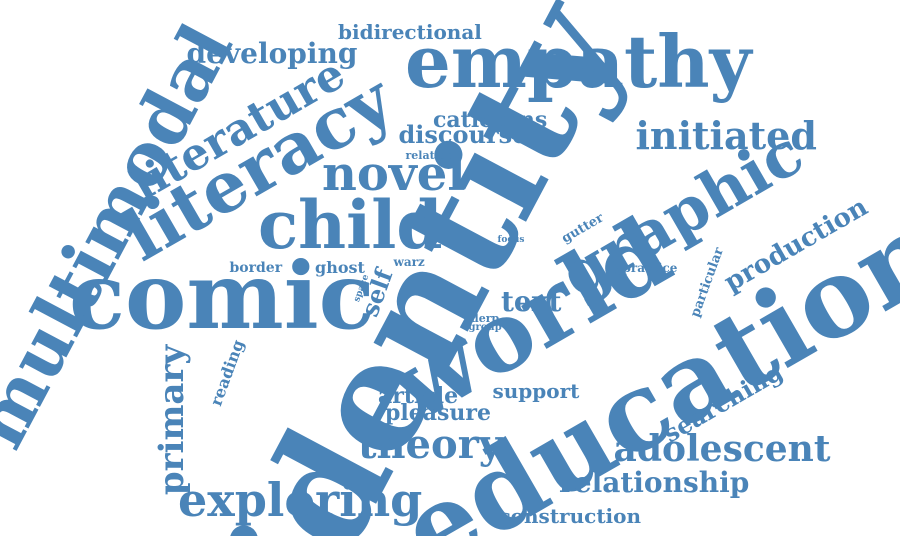 The height and width of the screenshot is (536, 900). I want to click on word-caticorns: caticorns, so click(490, 120).